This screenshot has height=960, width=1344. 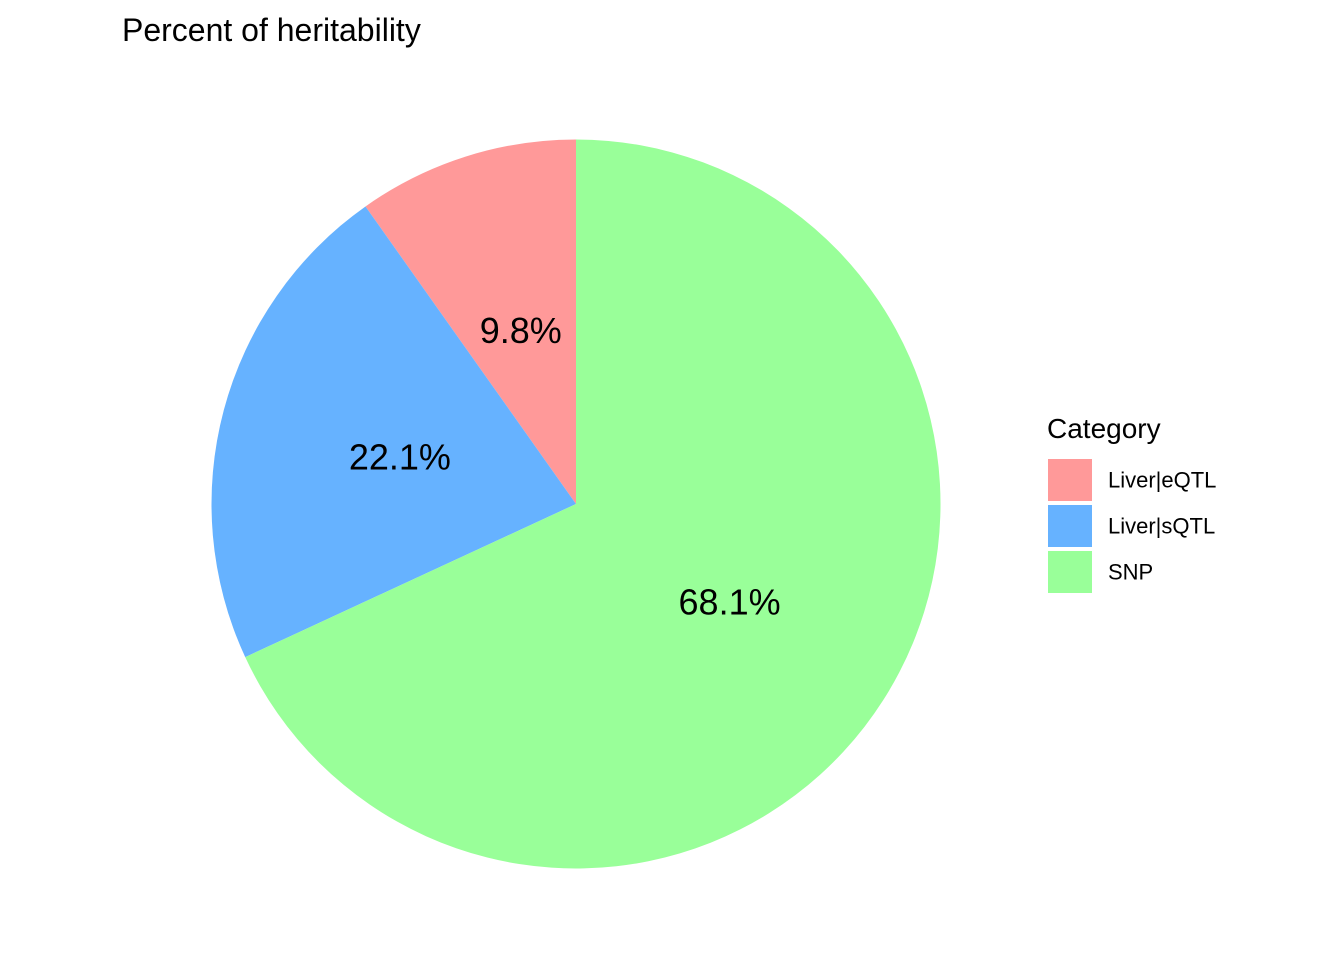 I want to click on legend: Category Liver|eQTL Liver|sQTL SNP, so click(x=1131, y=503).